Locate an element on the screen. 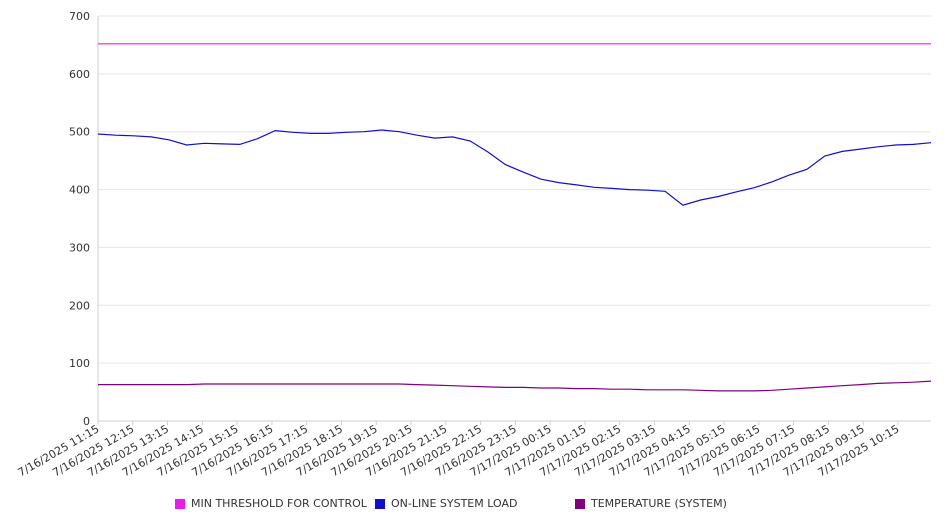 The width and height of the screenshot is (946, 526). y-tick-label: 200 is located at coordinates (79, 305).